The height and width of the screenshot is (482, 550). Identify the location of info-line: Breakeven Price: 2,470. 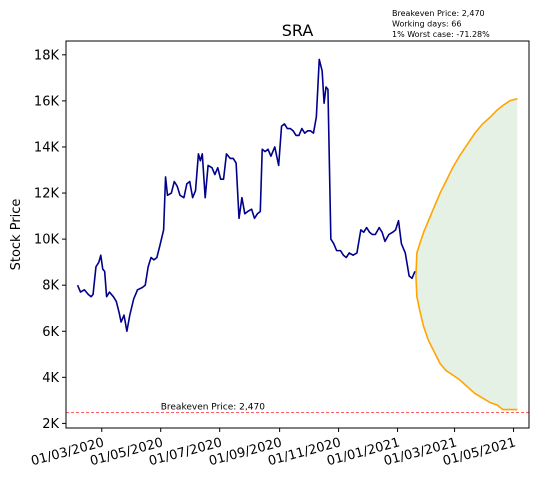
(438, 13).